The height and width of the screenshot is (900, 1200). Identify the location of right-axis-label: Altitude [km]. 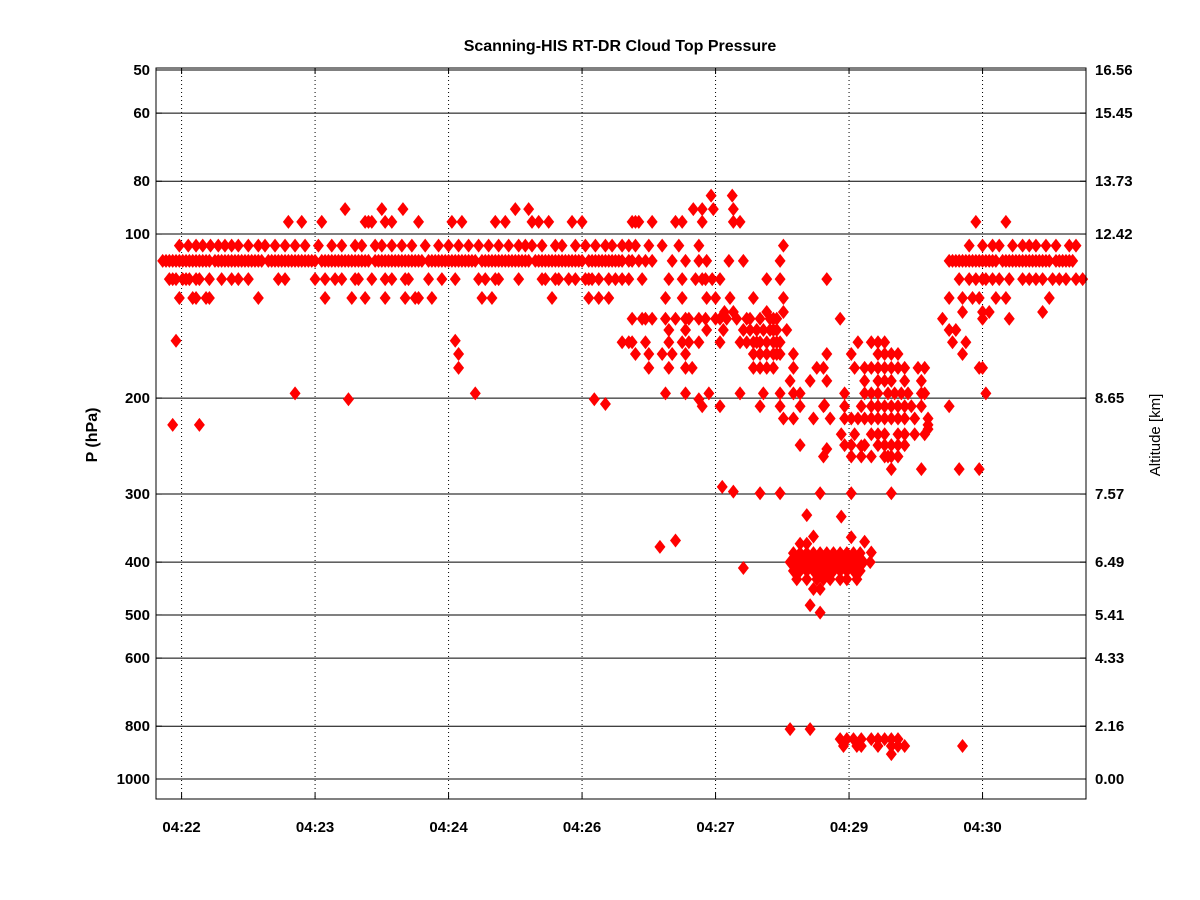
(1155, 435).